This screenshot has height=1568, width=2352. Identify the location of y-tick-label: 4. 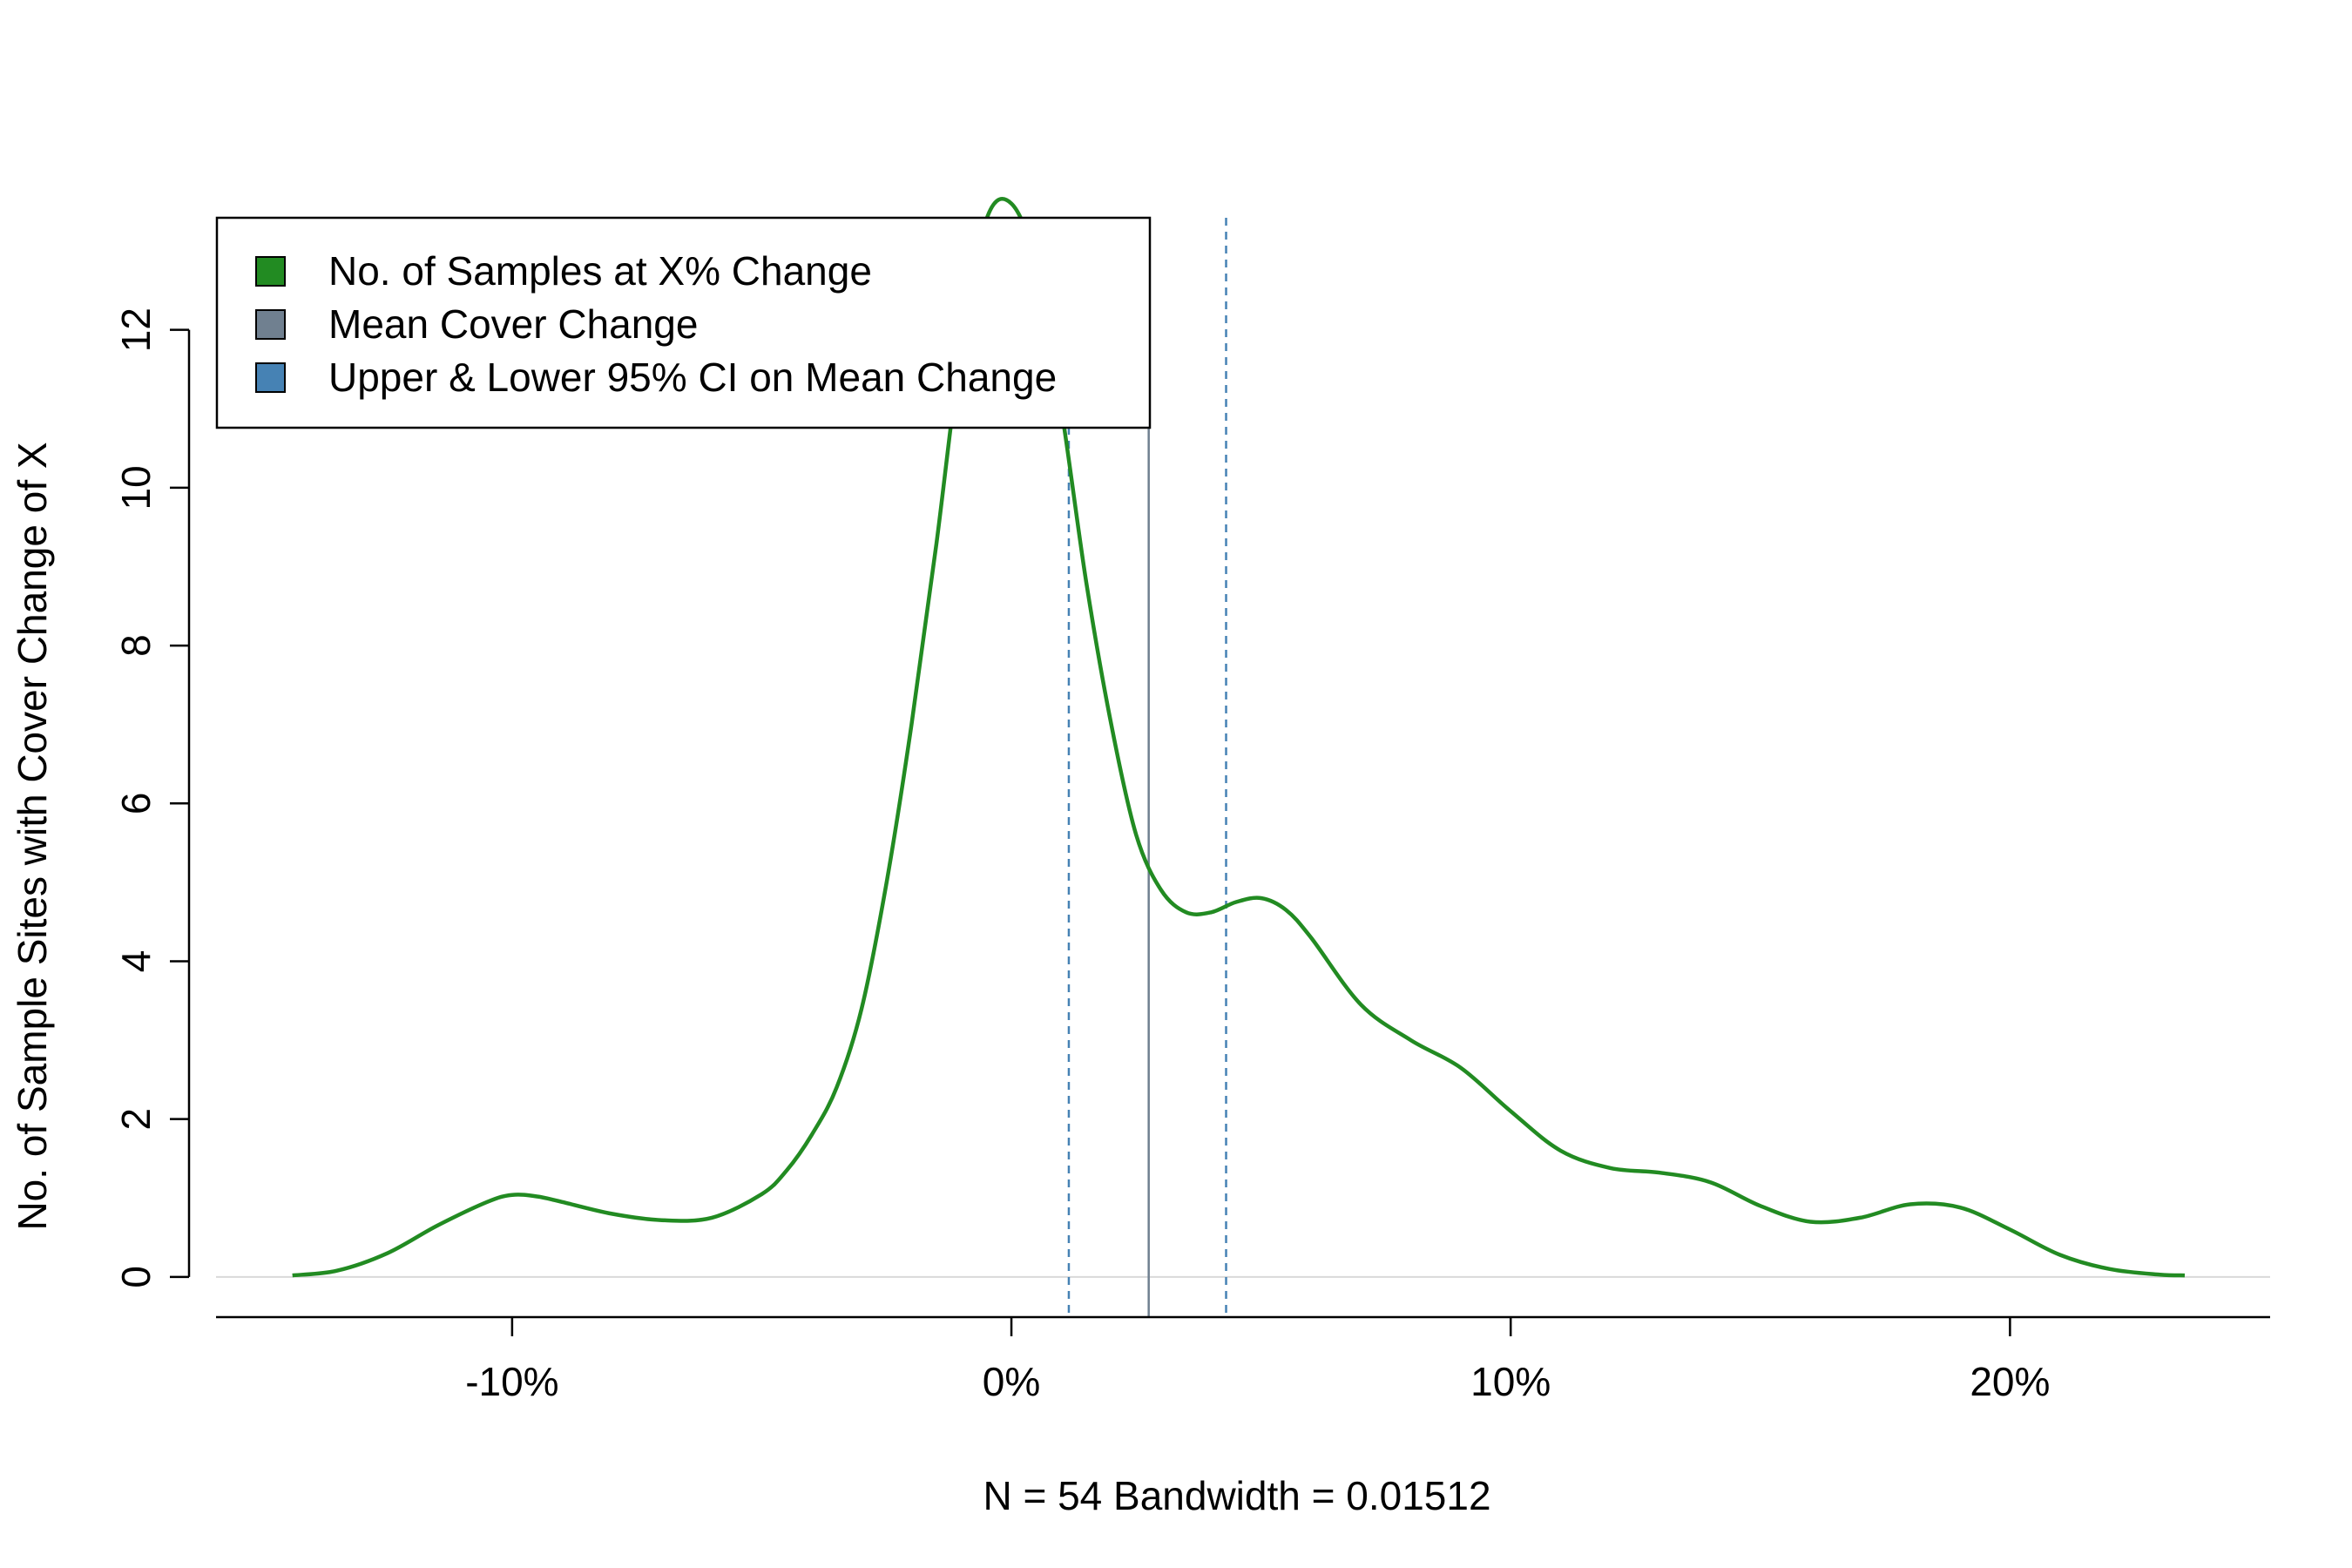
(136, 962).